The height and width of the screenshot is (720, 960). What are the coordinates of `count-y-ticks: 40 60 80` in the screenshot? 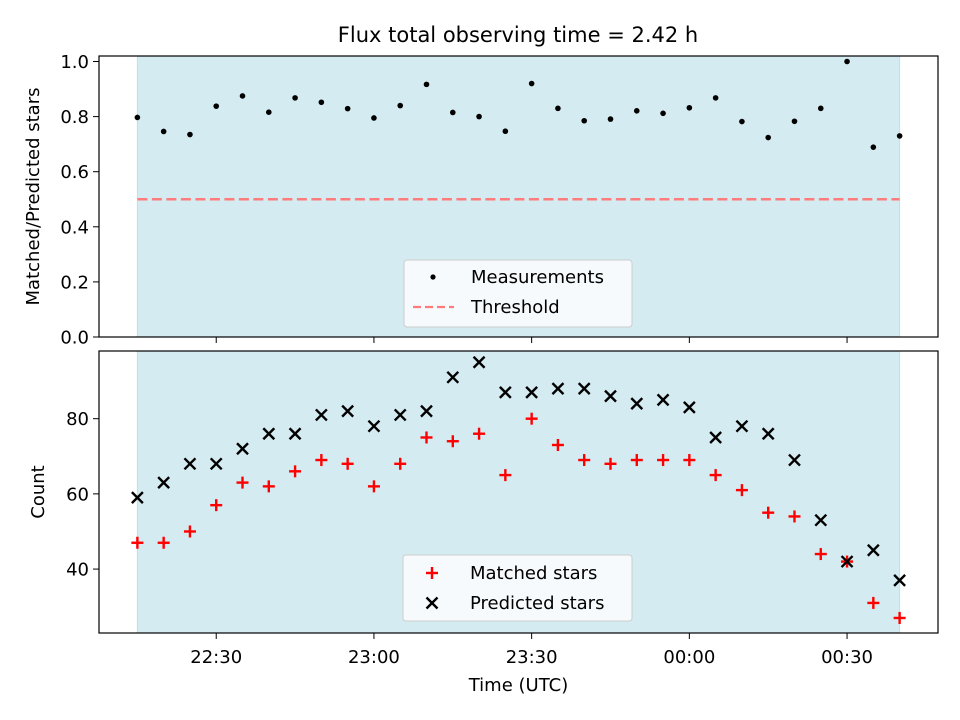 It's located at (82, 495).